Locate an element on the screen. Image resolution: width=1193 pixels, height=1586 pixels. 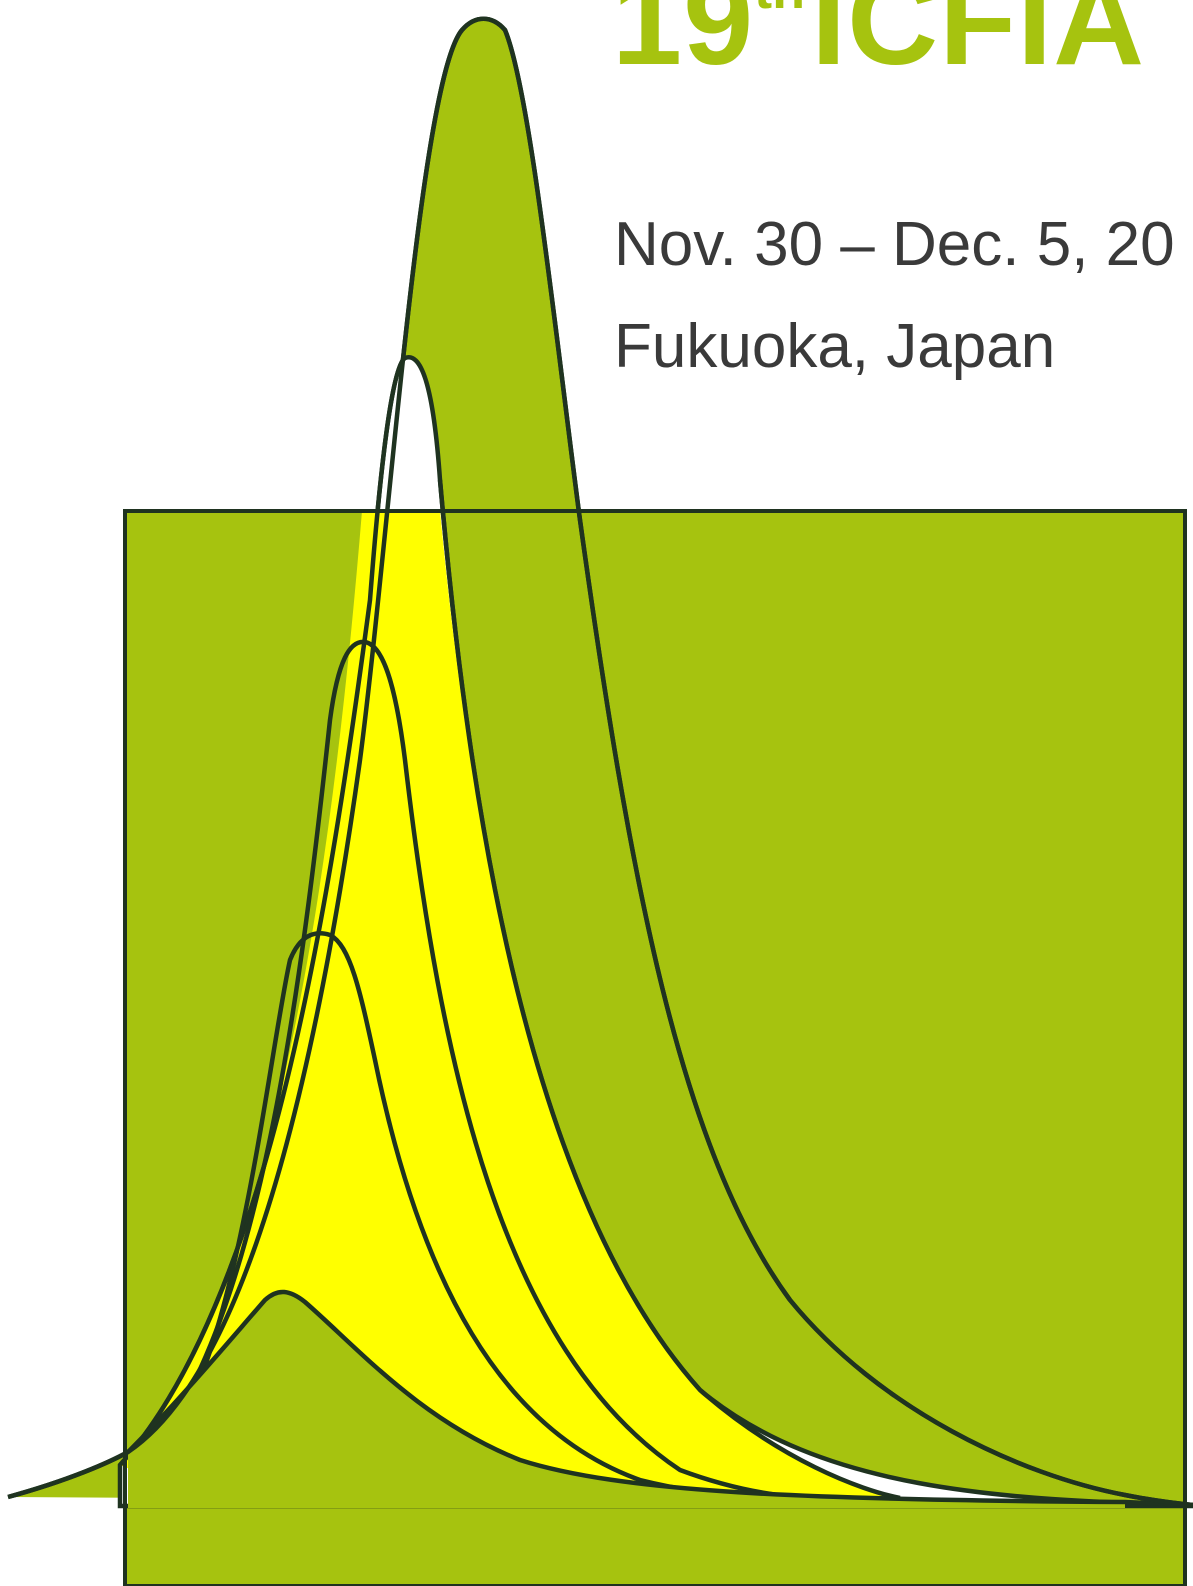
title-ordinal-number: 19 is located at coordinates (683, 45).